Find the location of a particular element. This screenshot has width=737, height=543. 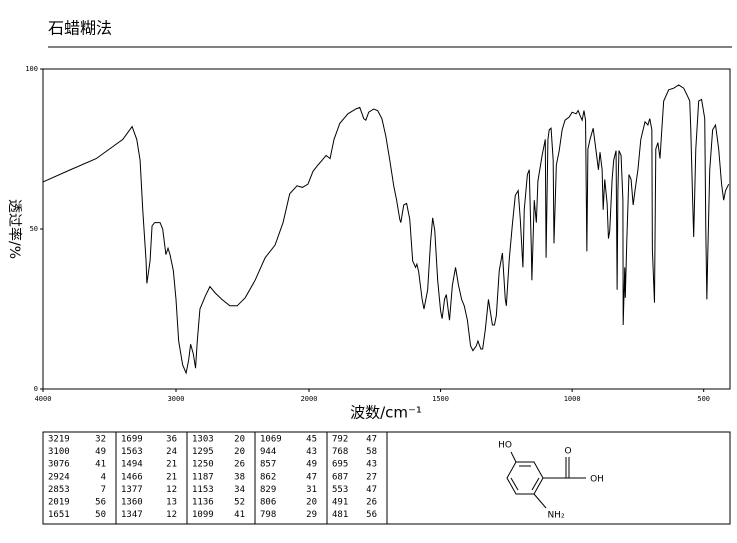

table-intensity: 4 is located at coordinates (103, 477).